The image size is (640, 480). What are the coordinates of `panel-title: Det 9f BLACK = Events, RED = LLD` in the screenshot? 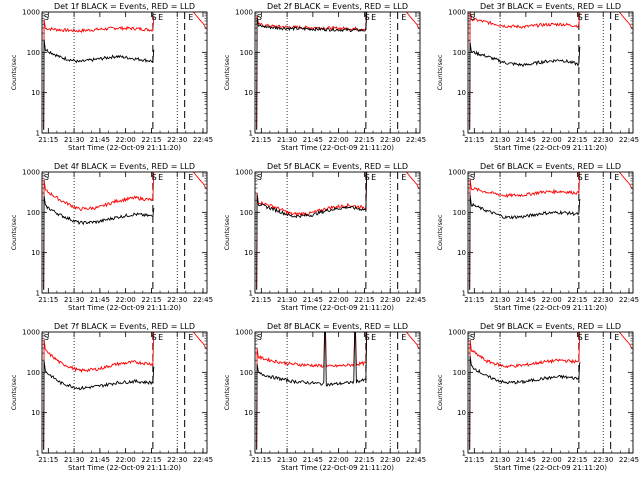 It's located at (550, 326).